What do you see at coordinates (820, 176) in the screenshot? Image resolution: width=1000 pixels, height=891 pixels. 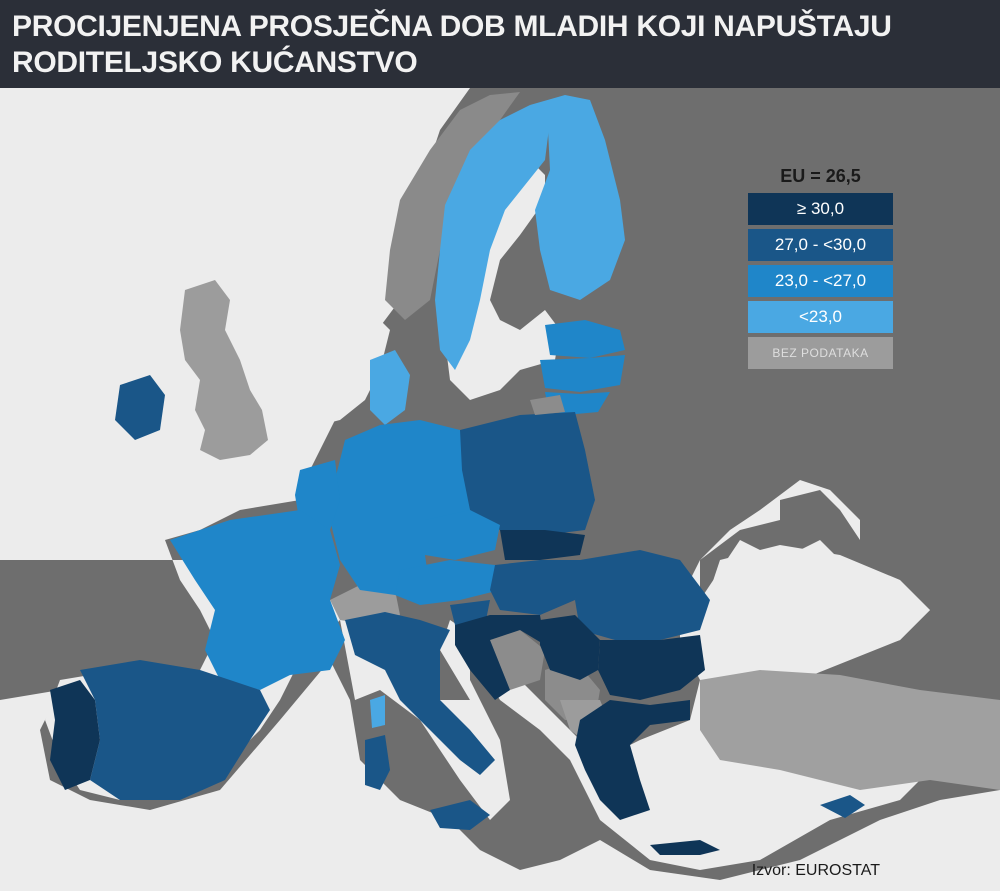 I see `legend-title: EU = 26,5` at bounding box center [820, 176].